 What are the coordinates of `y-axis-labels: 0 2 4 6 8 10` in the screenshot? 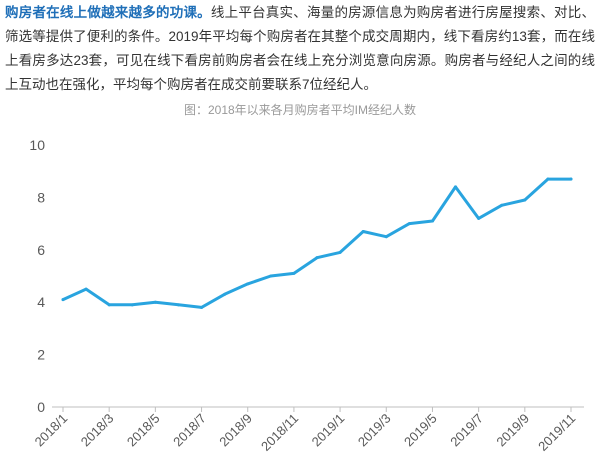 It's located at (37, 276).